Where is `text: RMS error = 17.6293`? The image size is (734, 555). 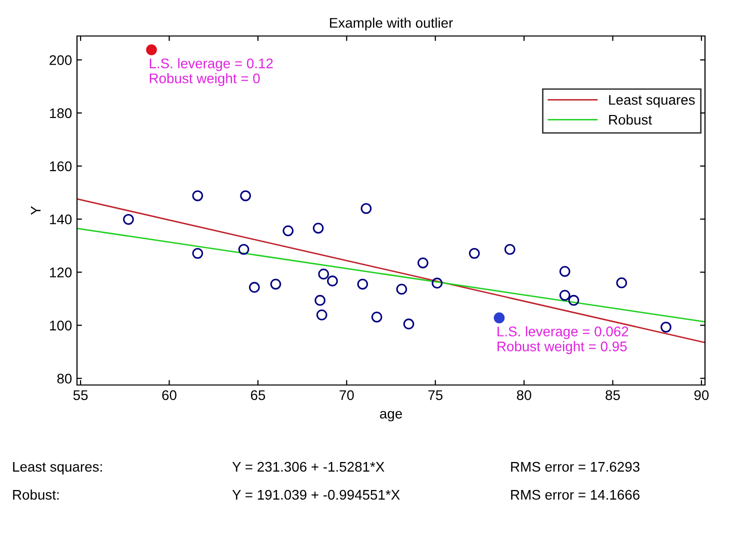
text: RMS error = 17.6293 is located at coordinates (575, 467).